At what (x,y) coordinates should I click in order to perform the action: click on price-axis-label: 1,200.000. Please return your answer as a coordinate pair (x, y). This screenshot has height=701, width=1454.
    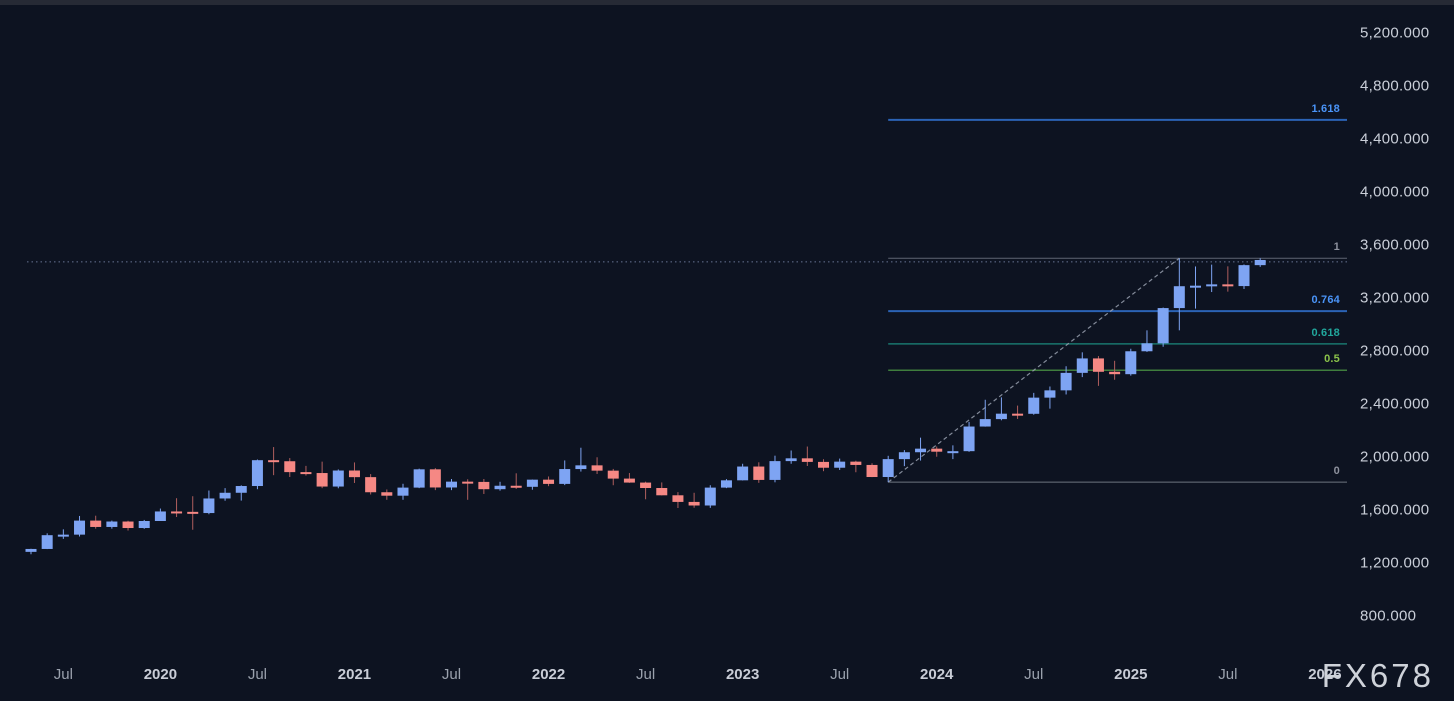
    Looking at the image, I should click on (1395, 563).